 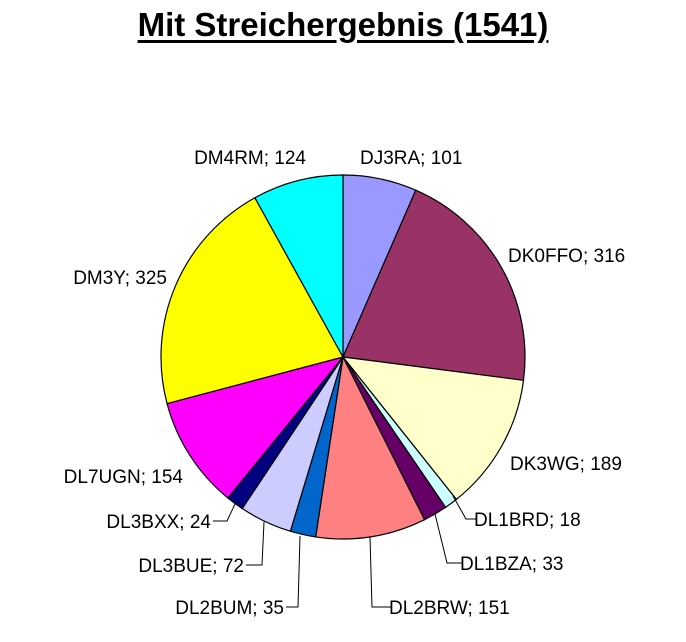 I want to click on slice-label-dm3y: DM3Y; 325, so click(x=120, y=278).